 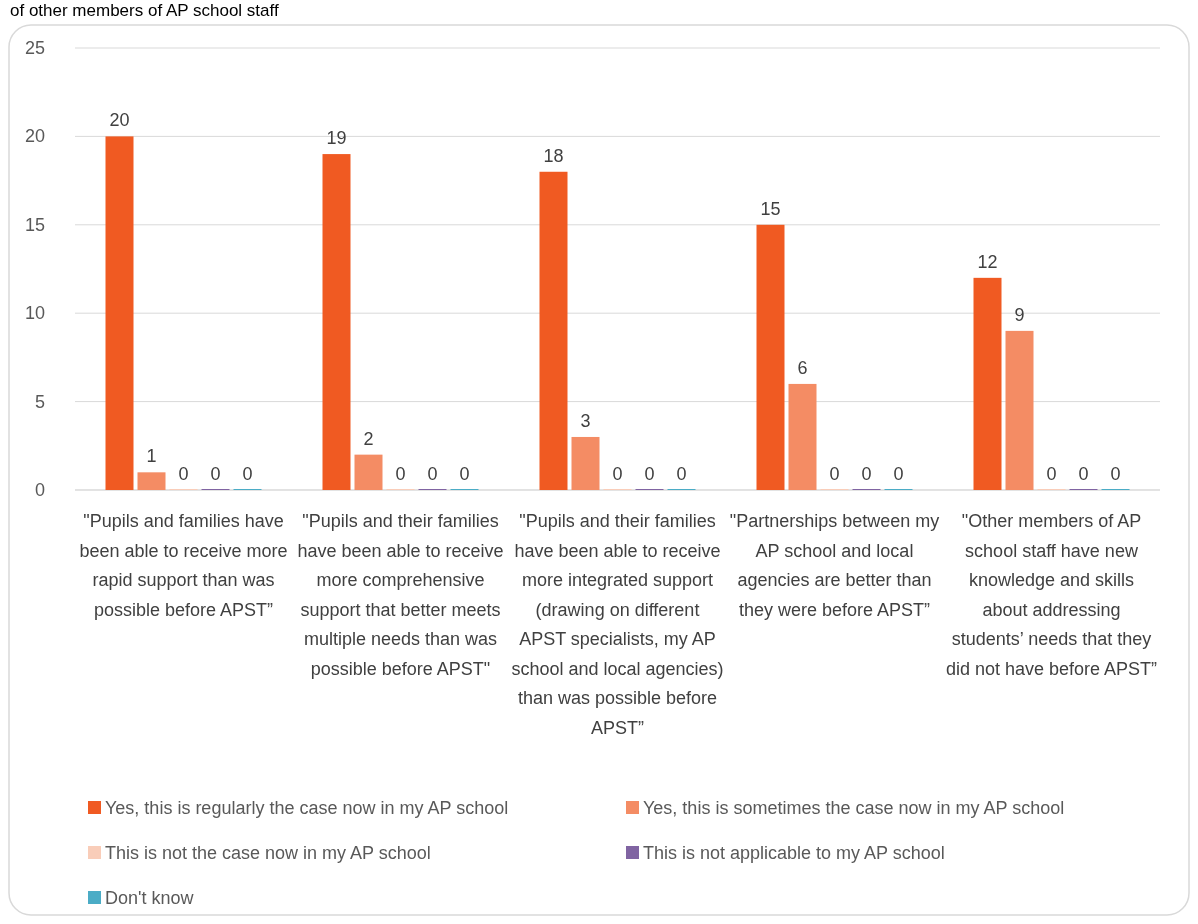 What do you see at coordinates (617, 624) in the screenshot?
I see `x-tick-label: "Pupils and their families have been able to receive more integrated support (drawing on different APST specialists, my AP school and local agencies) than was possible before APST”` at bounding box center [617, 624].